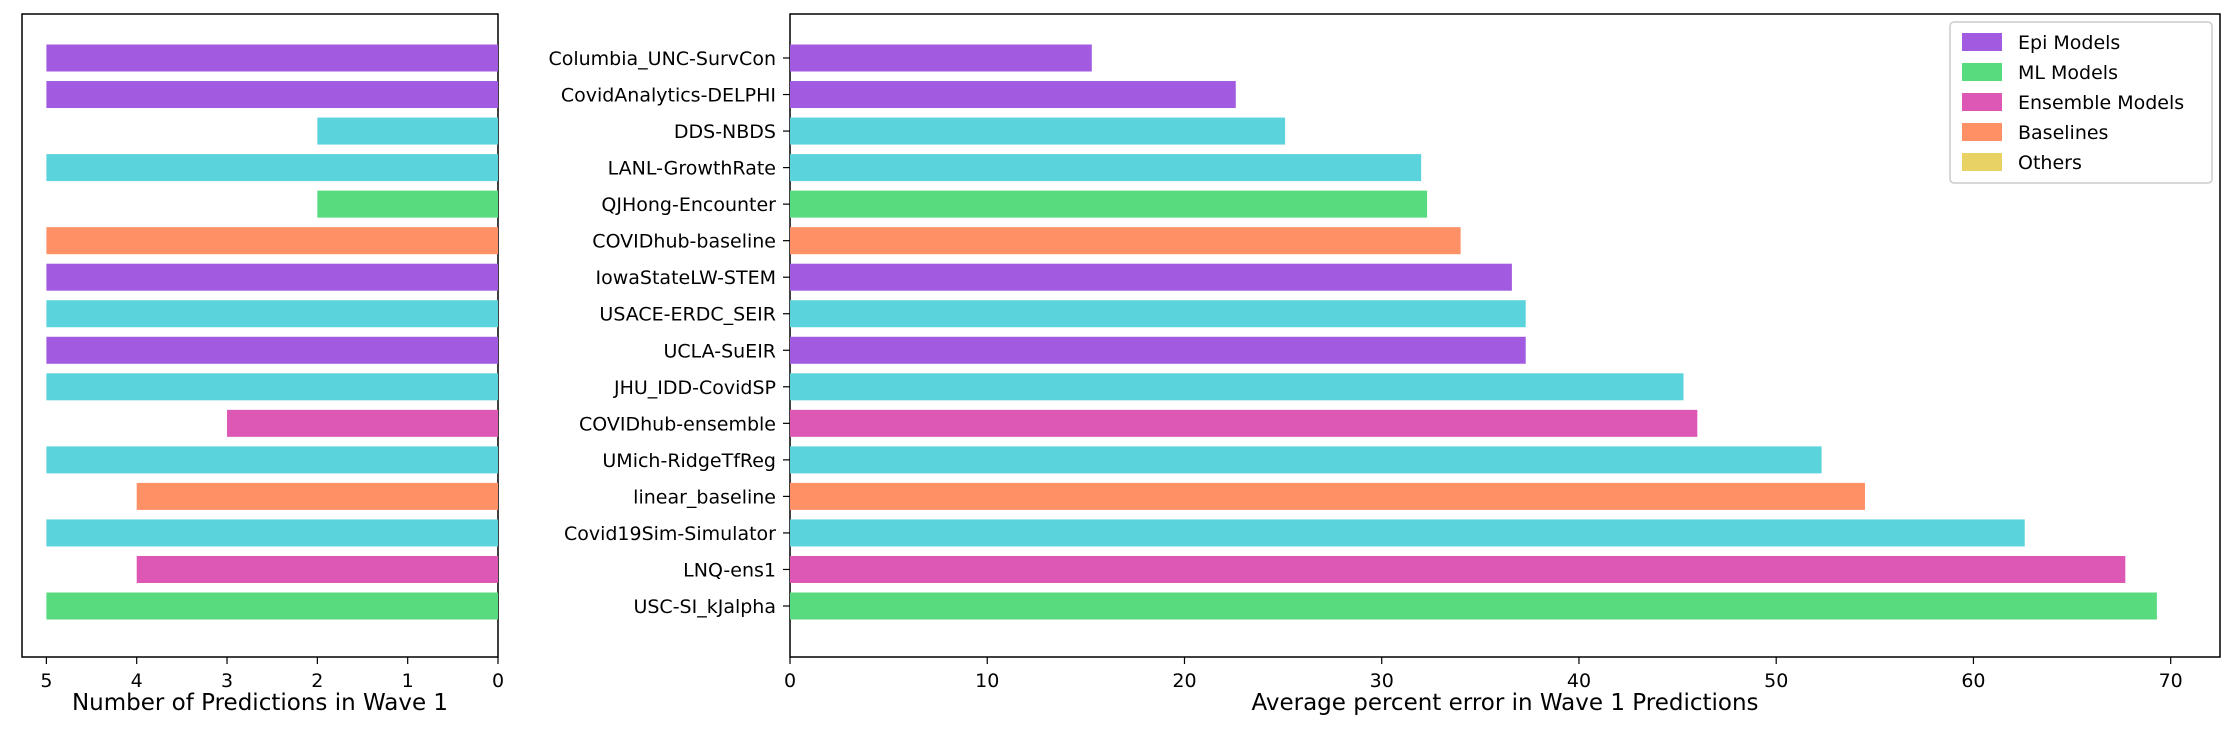 Image resolution: width=2234 pixels, height=731 pixels. I want to click on legend-label-1: ML Models, so click(2068, 73).